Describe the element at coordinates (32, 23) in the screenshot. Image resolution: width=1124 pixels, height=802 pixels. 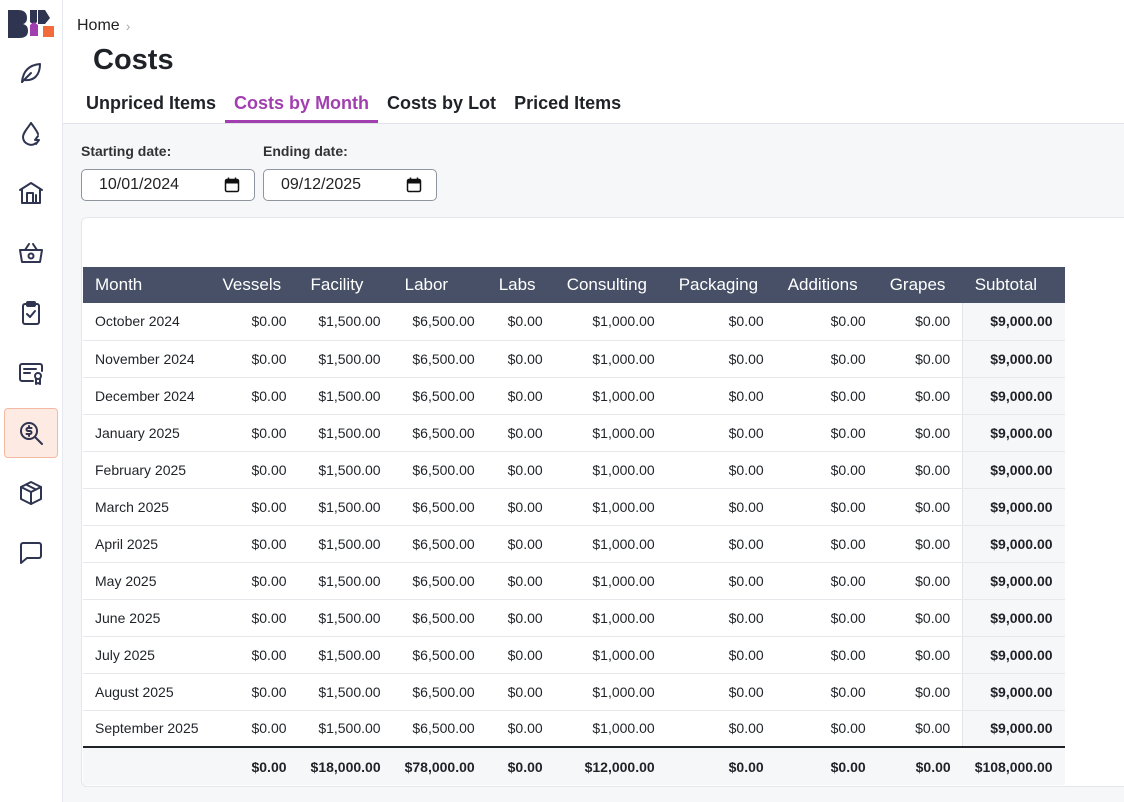
I see `app-logo` at that location.